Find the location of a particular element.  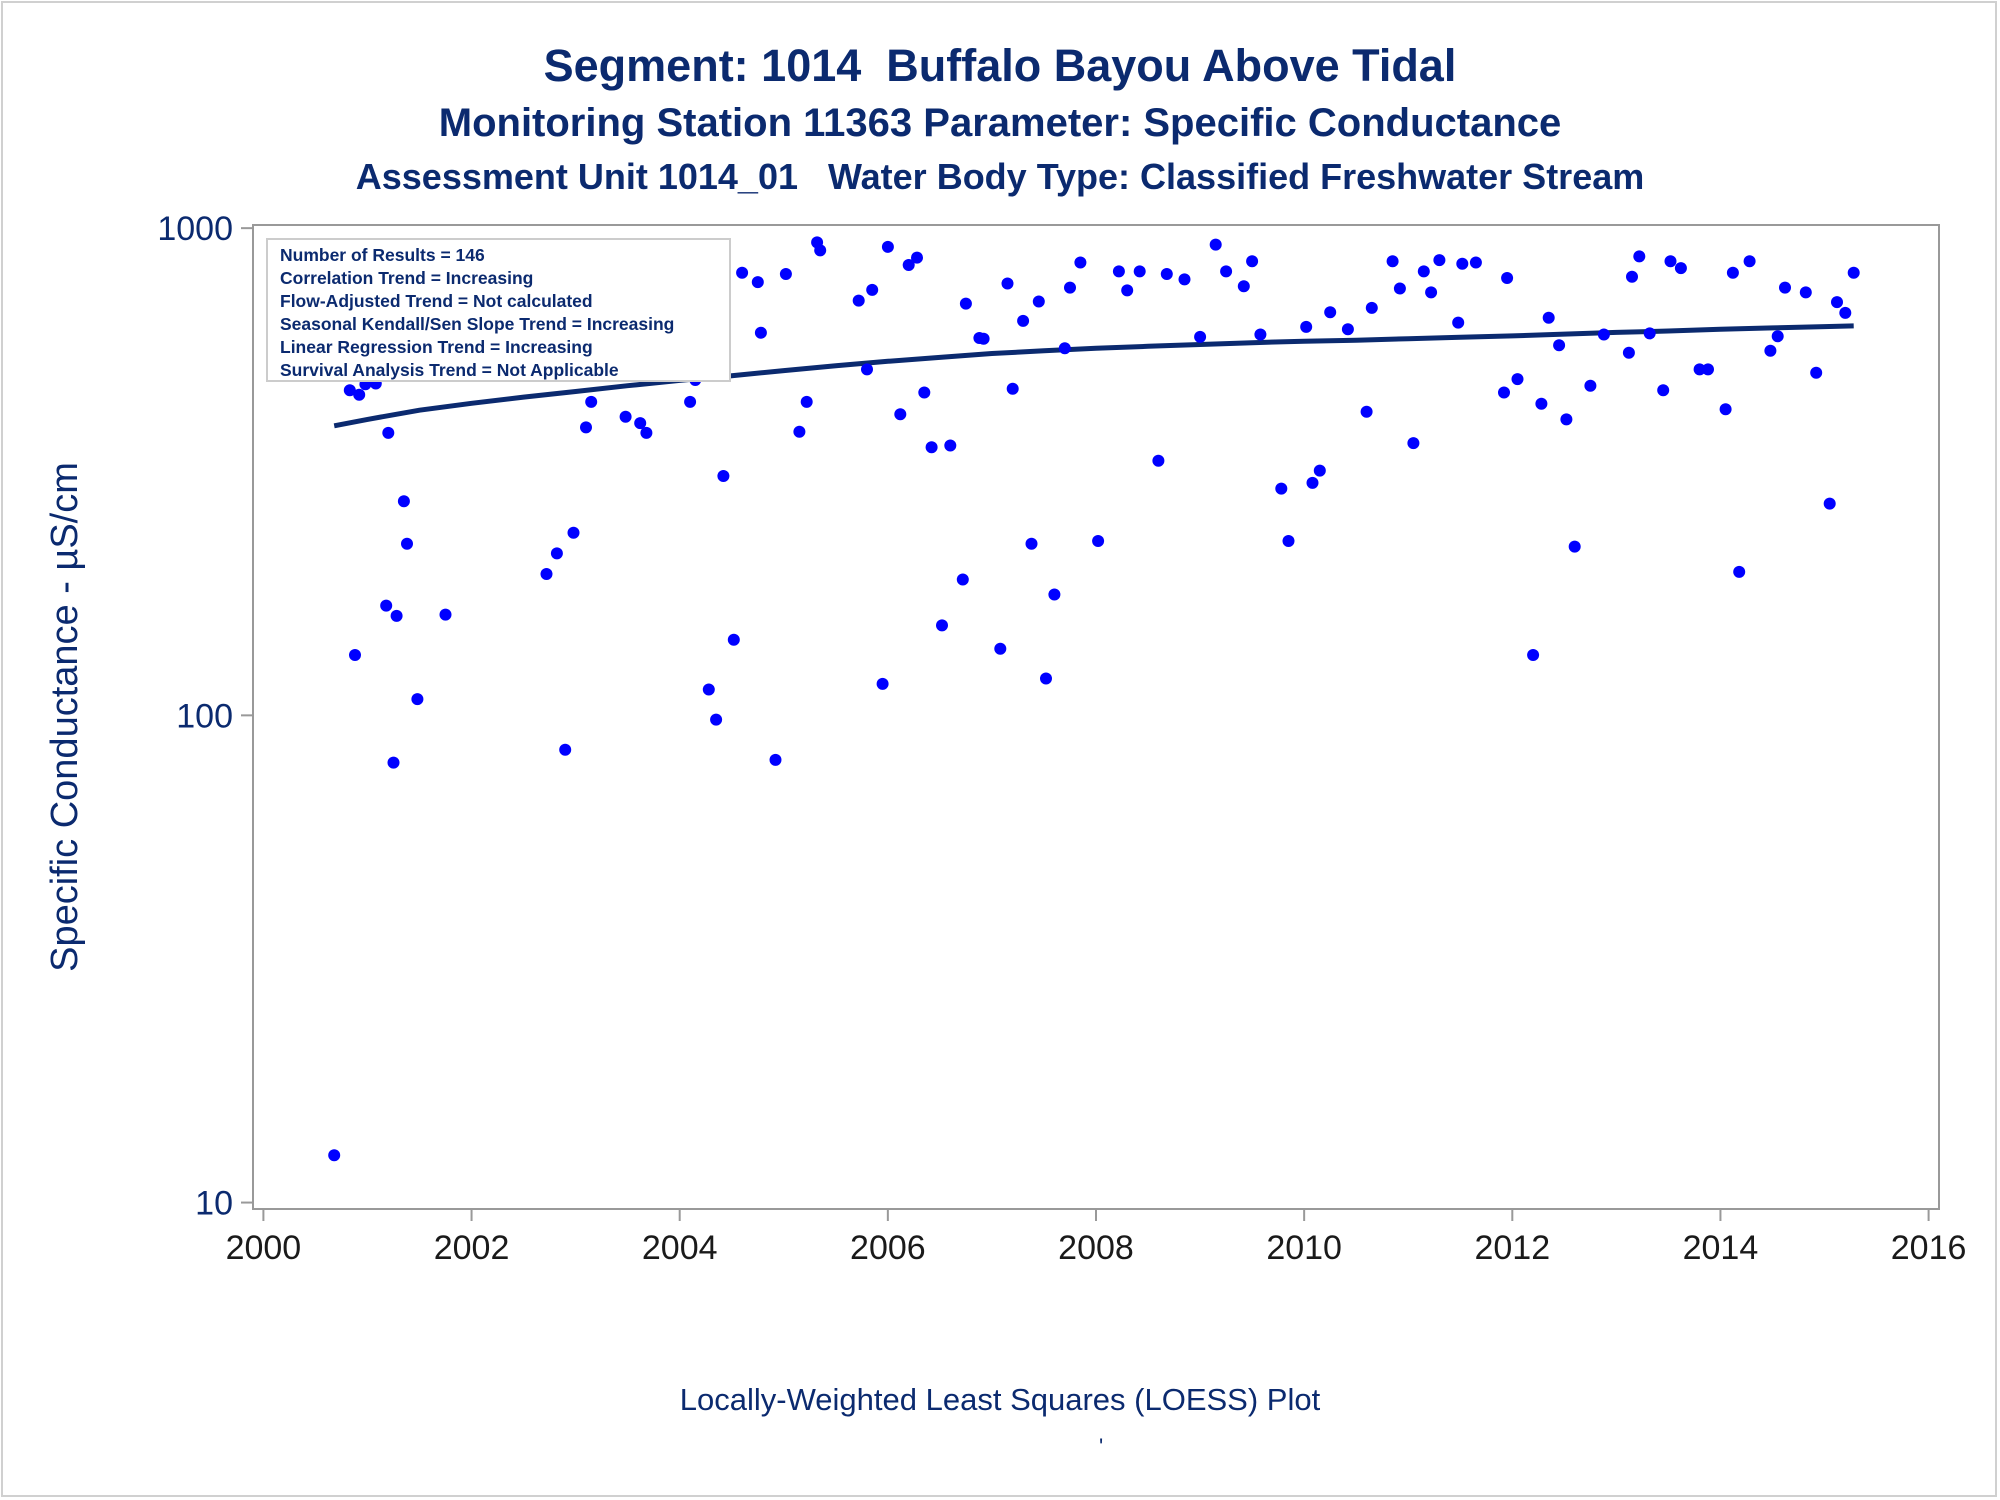

x-tick-label: 2002 is located at coordinates (472, 1248).